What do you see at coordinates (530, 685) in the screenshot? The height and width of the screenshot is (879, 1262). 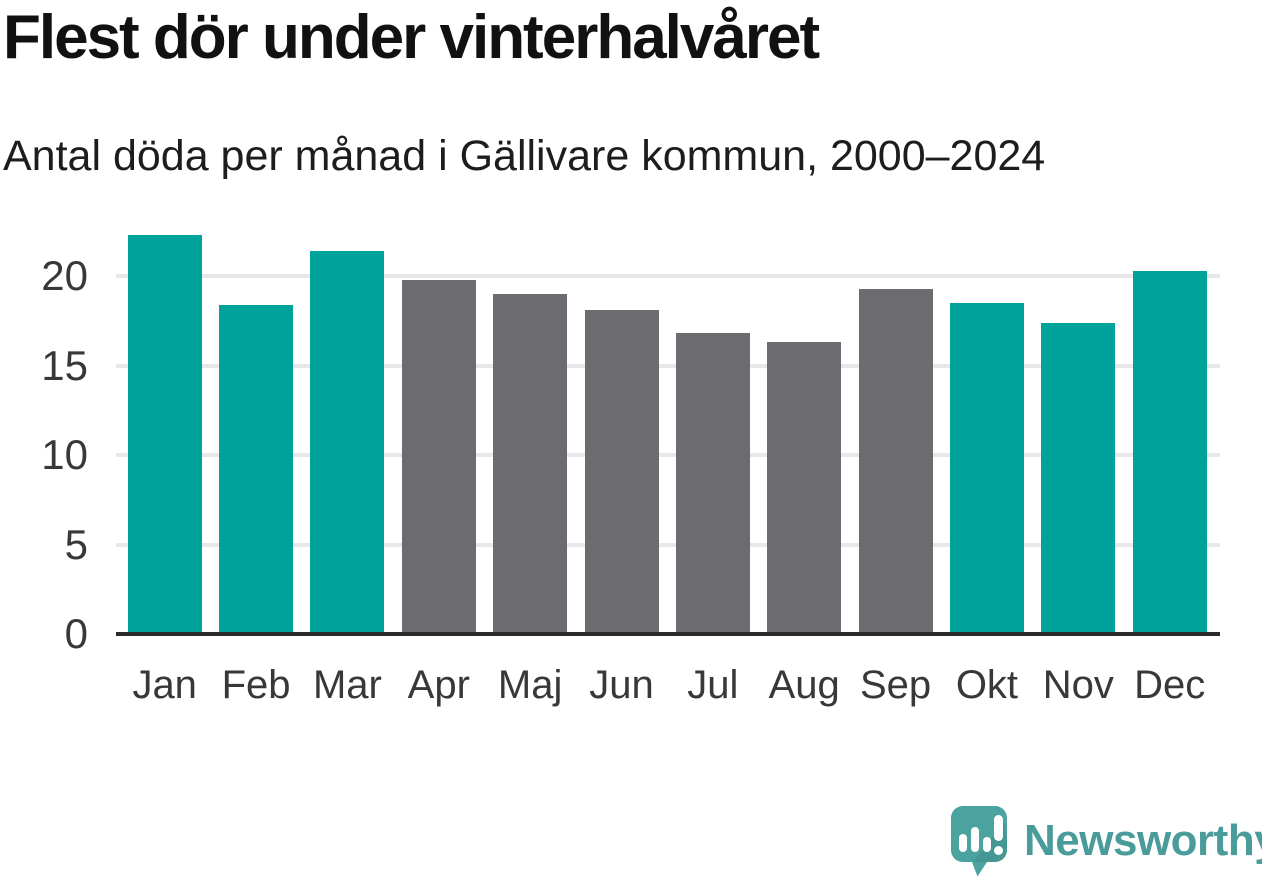 I see `month-label-maj: Maj` at bounding box center [530, 685].